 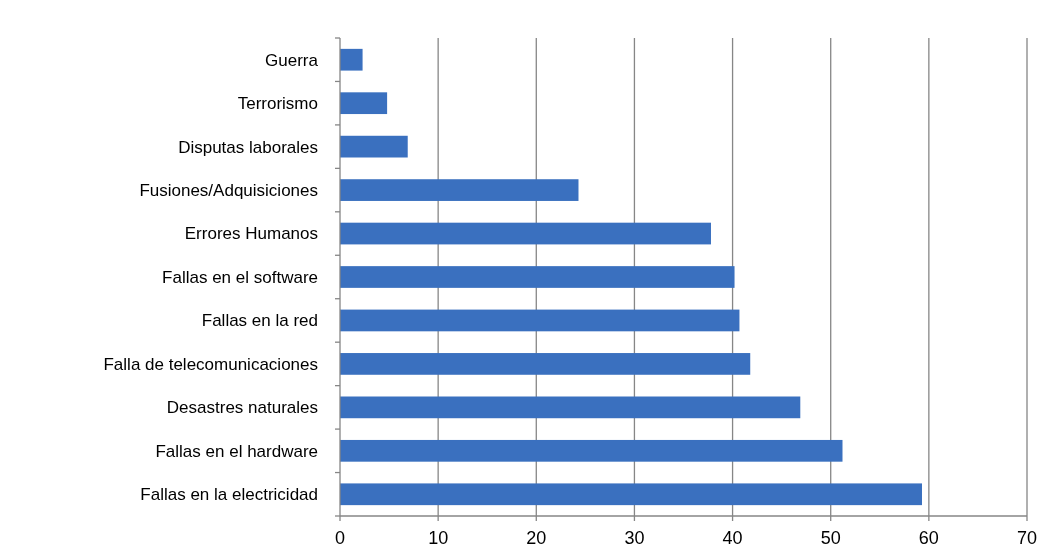 What do you see at coordinates (259, 321) in the screenshot?
I see `y-tick-label: Fallas en la red` at bounding box center [259, 321].